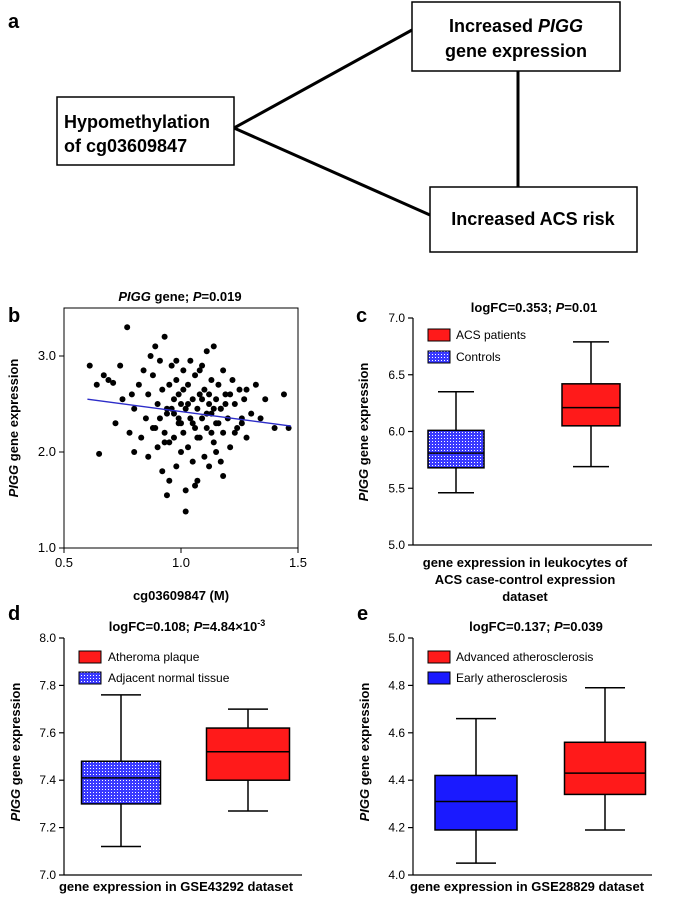  Describe the element at coordinates (493, 26) in the screenshot. I see `increased-prefix: Increased` at that location.